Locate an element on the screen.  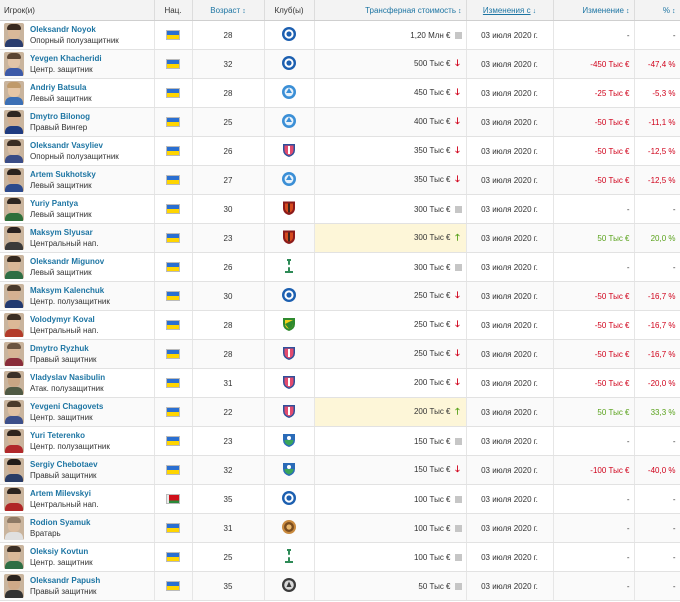
player-name-link: Artem Sukhotsky is located at coordinates (63, 174).